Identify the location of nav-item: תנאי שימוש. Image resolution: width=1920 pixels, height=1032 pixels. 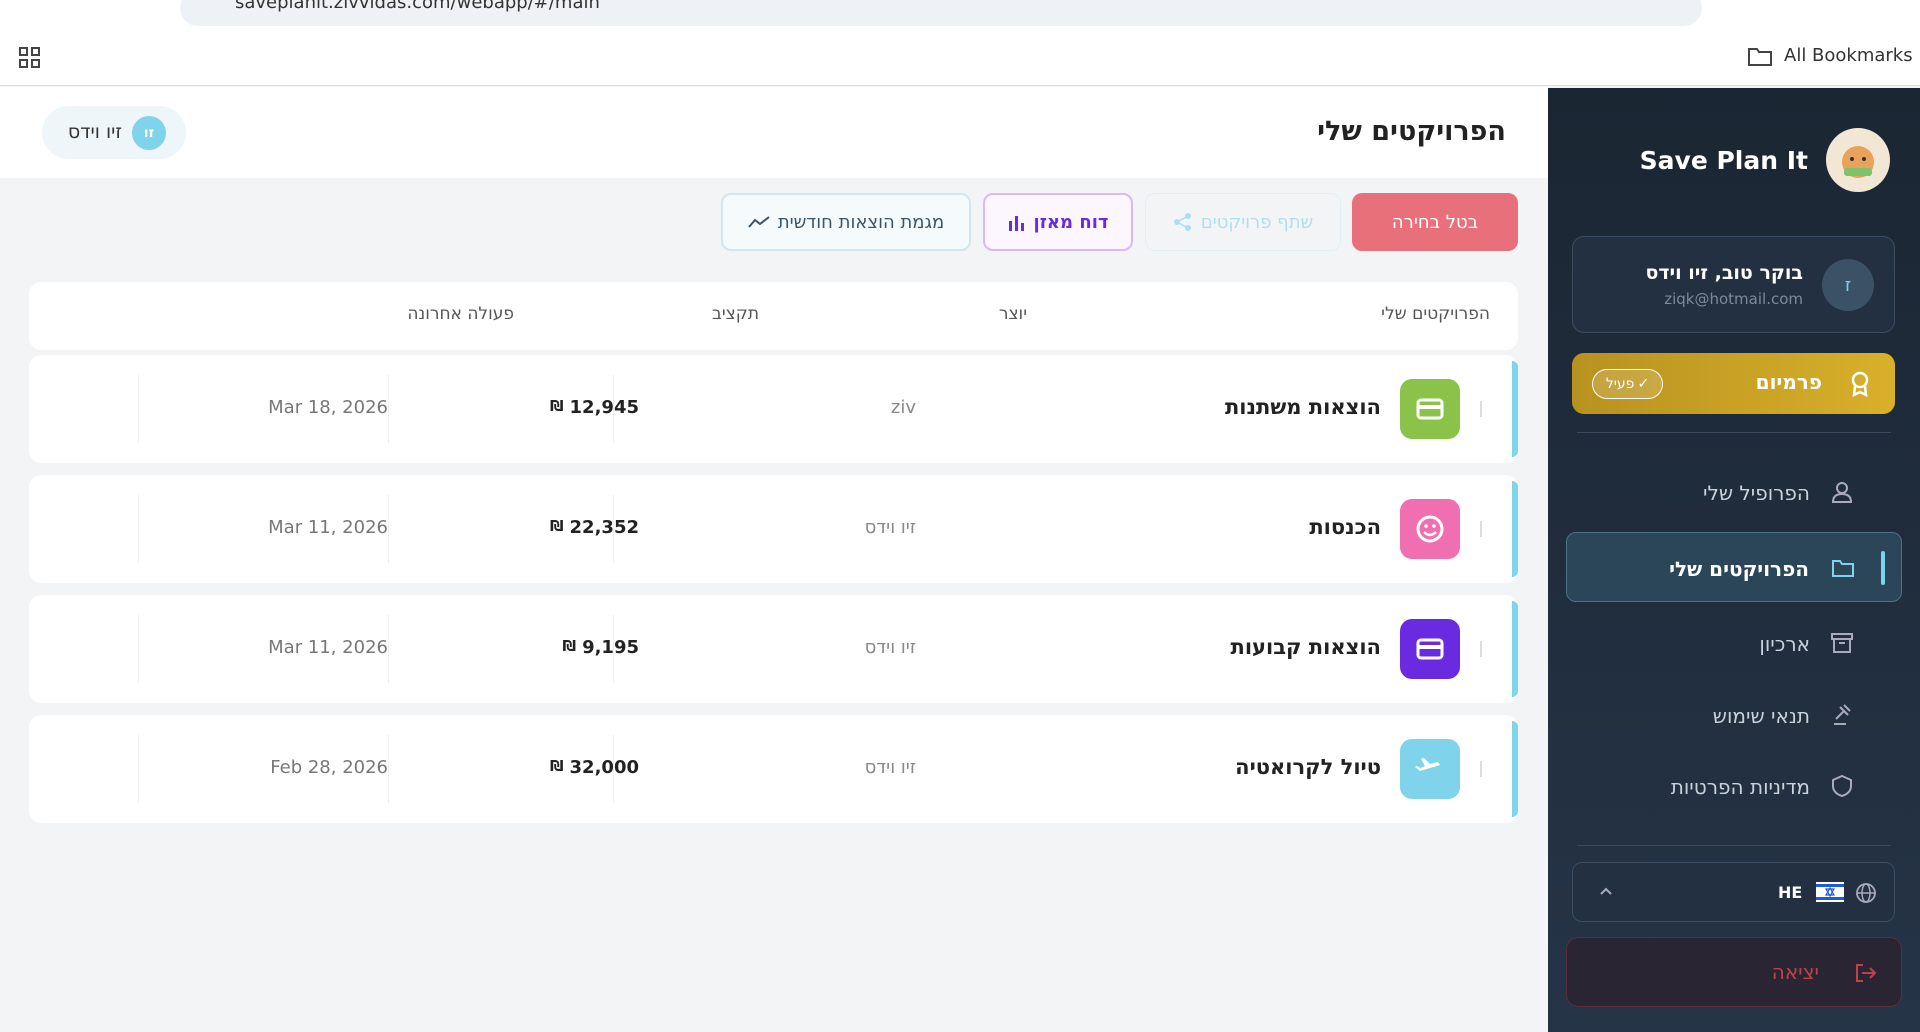
(1734, 715).